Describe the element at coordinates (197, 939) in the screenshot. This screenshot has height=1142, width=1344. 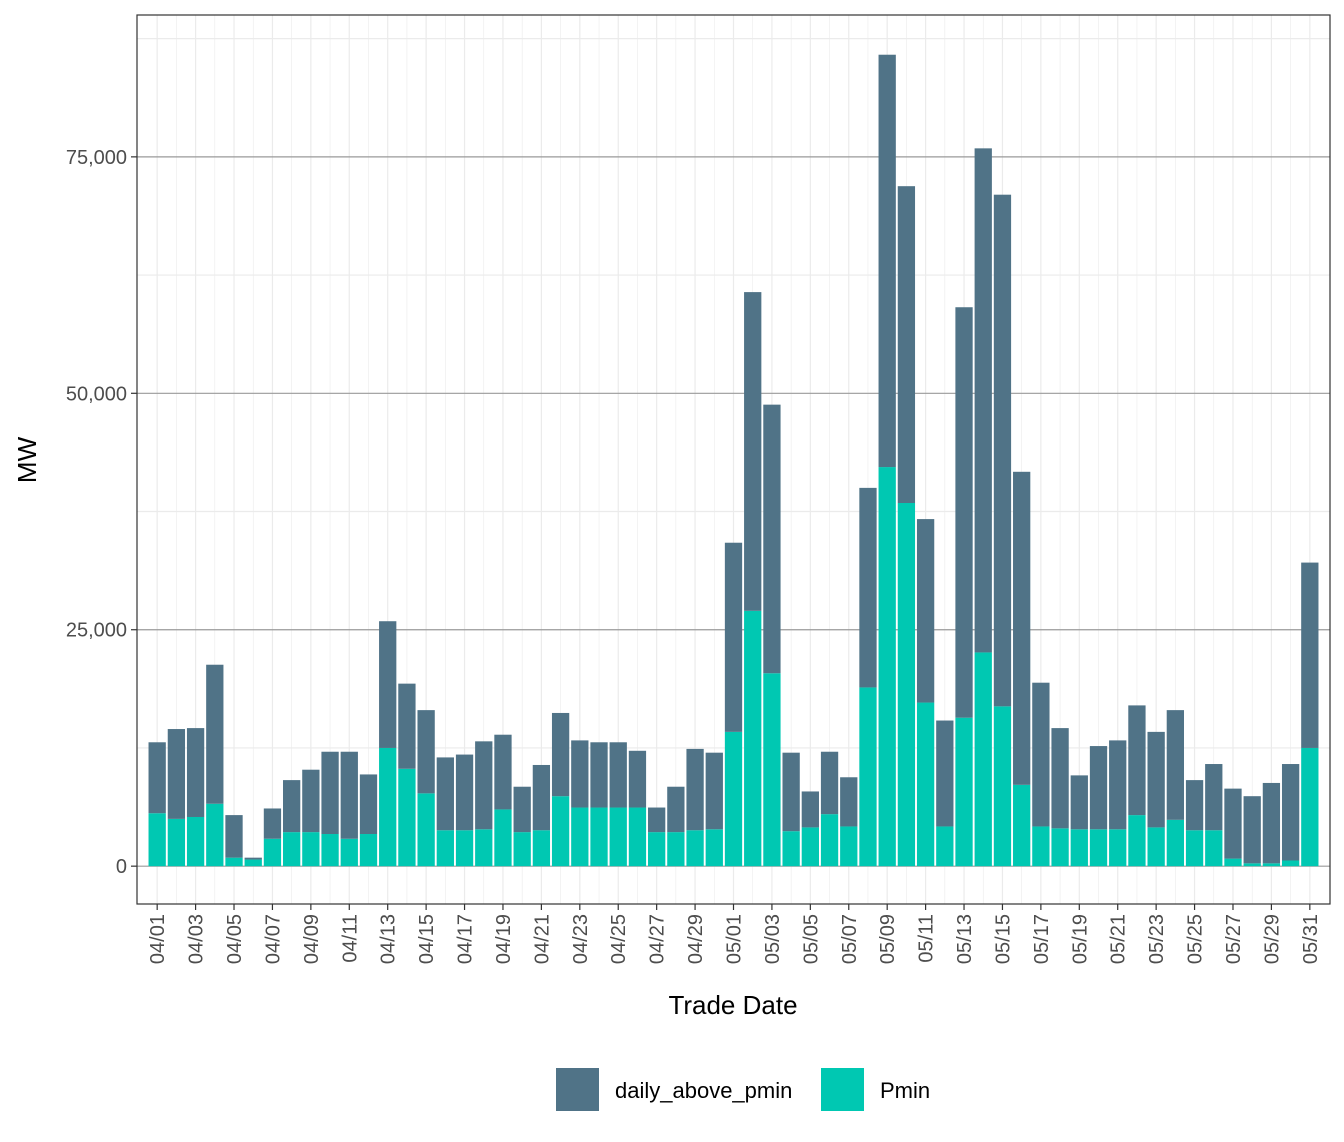
I see `x-tick-label: 04/03` at that location.